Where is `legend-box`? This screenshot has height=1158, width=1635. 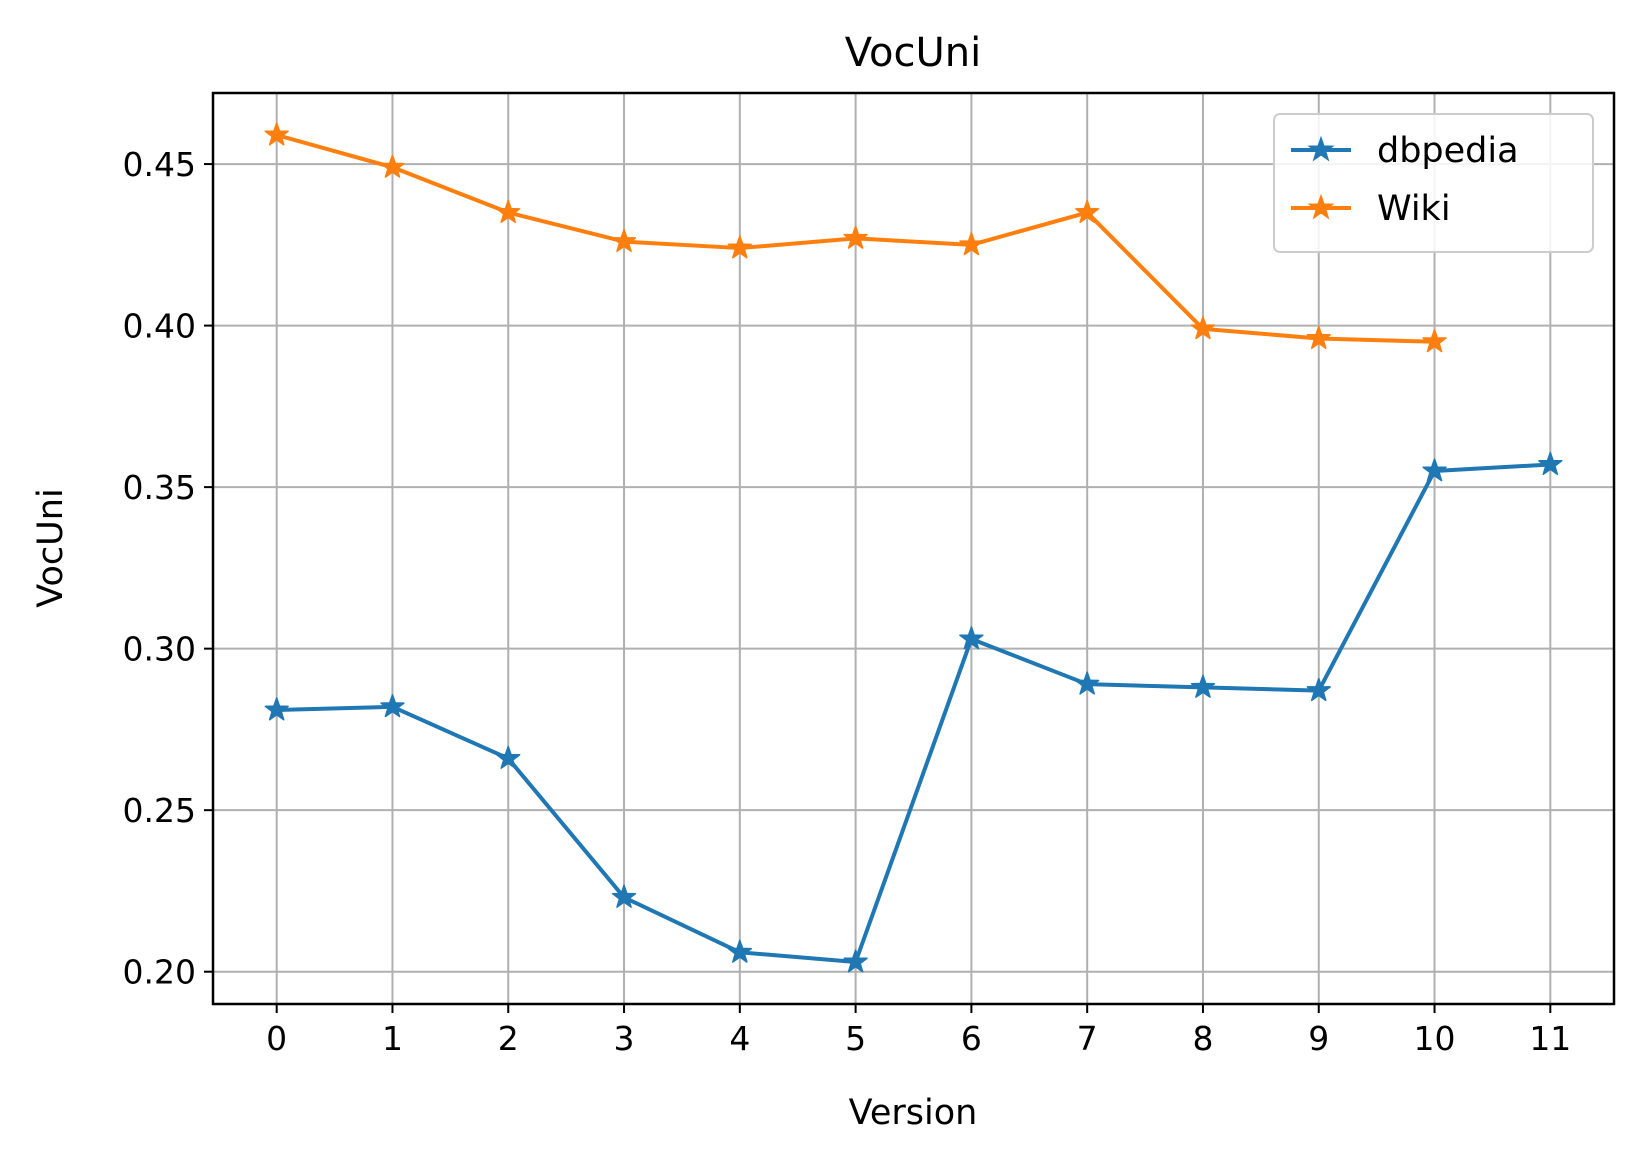
legend-box is located at coordinates (1433, 183).